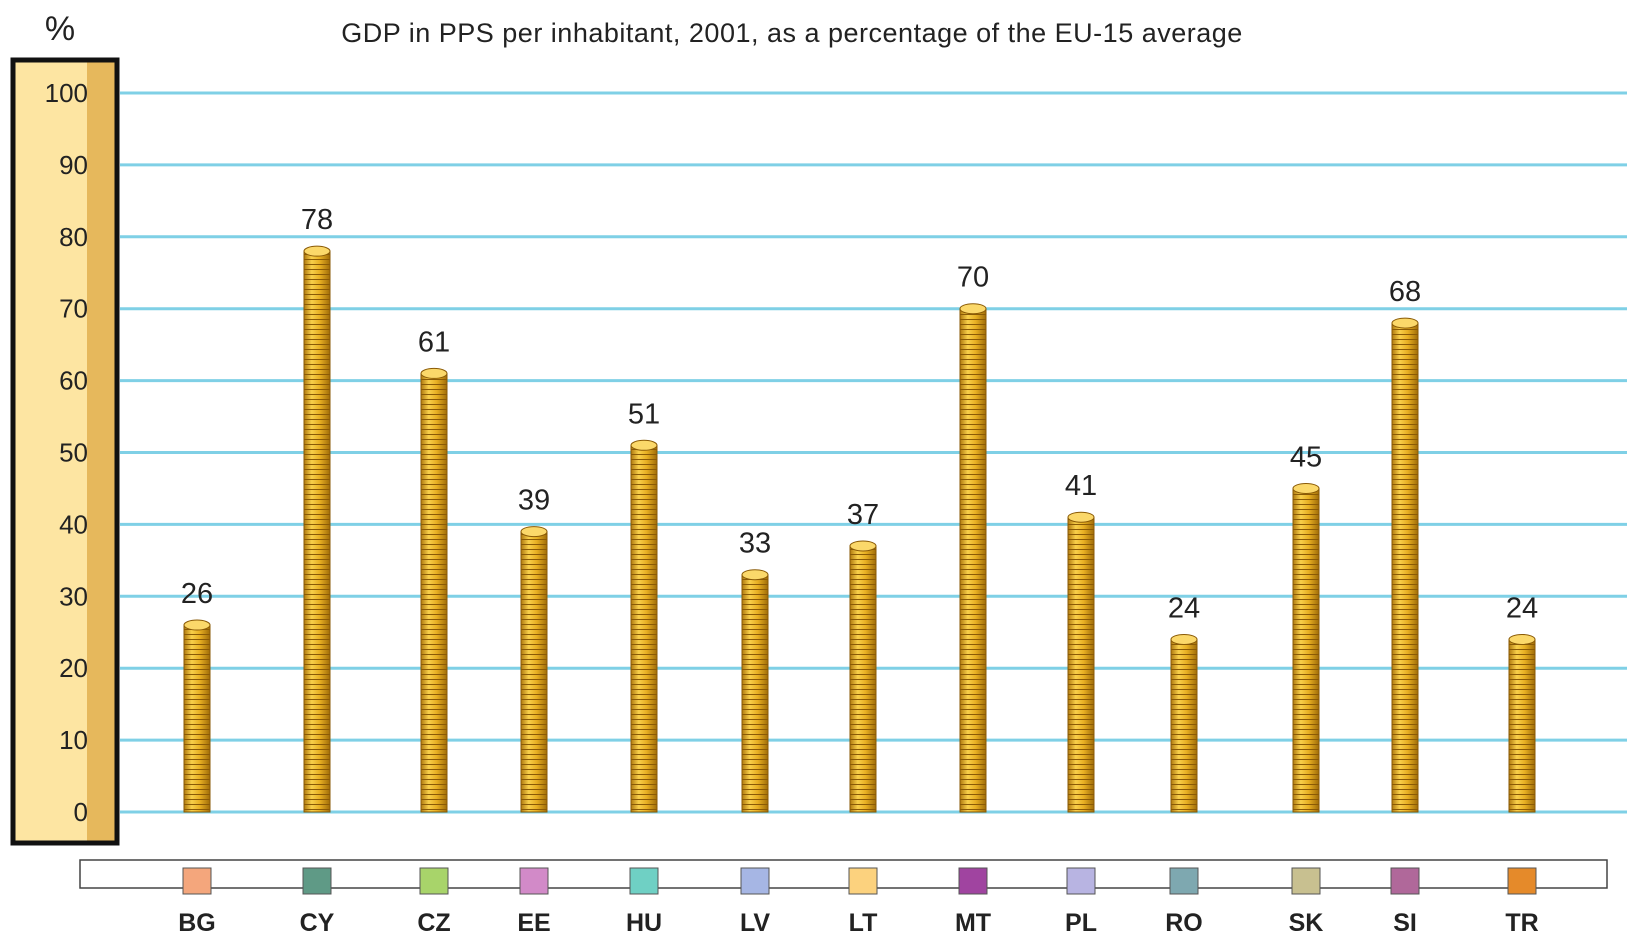  Describe the element at coordinates (1081, 881) in the screenshot. I see `legend-swatch-PL` at that location.